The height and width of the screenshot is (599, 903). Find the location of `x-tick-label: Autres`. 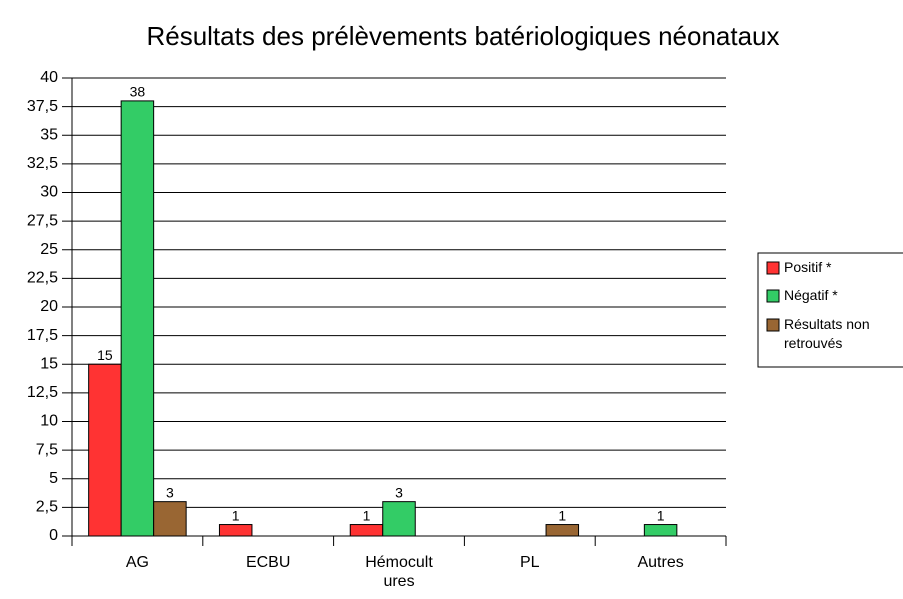

x-tick-label: Autres is located at coordinates (660, 562).